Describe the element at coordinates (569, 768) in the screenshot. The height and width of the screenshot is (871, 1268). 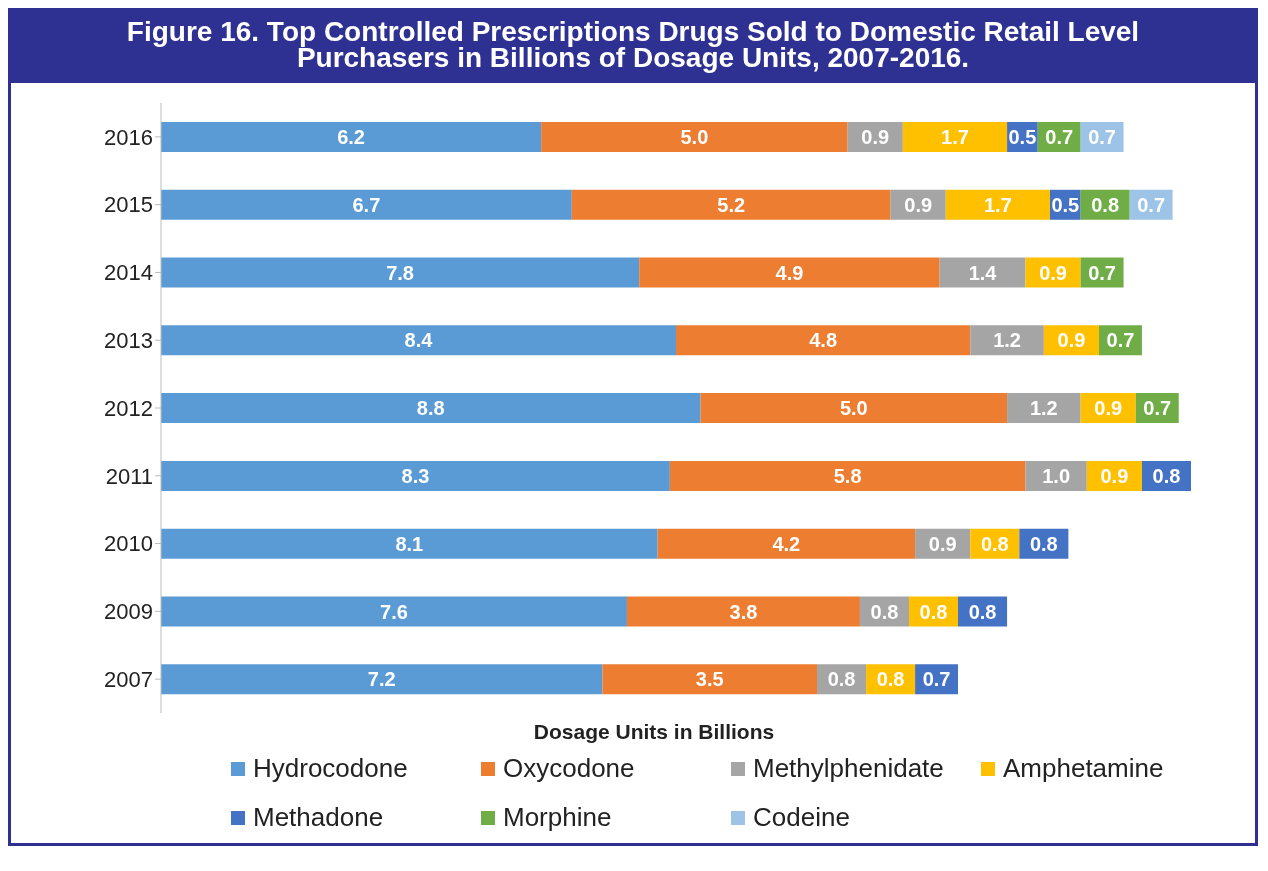
I see `legend-label: Oxycodone` at that location.